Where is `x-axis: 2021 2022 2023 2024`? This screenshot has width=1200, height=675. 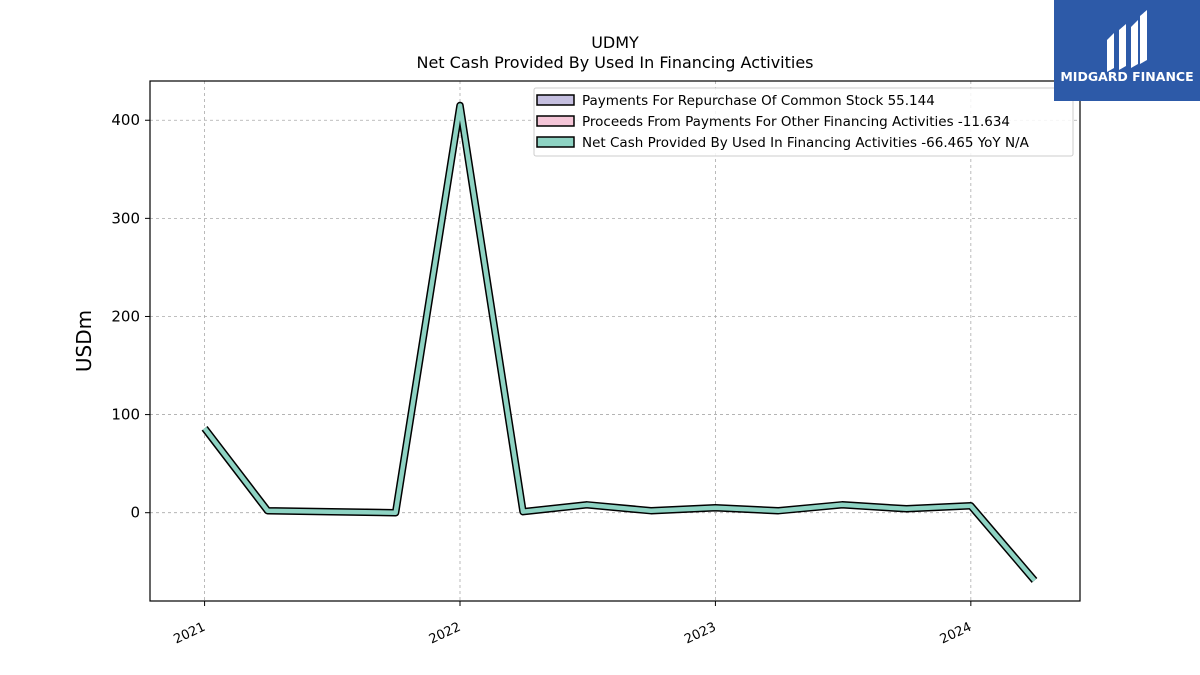
x-axis: 2021 2022 2023 2024 is located at coordinates (572, 624).